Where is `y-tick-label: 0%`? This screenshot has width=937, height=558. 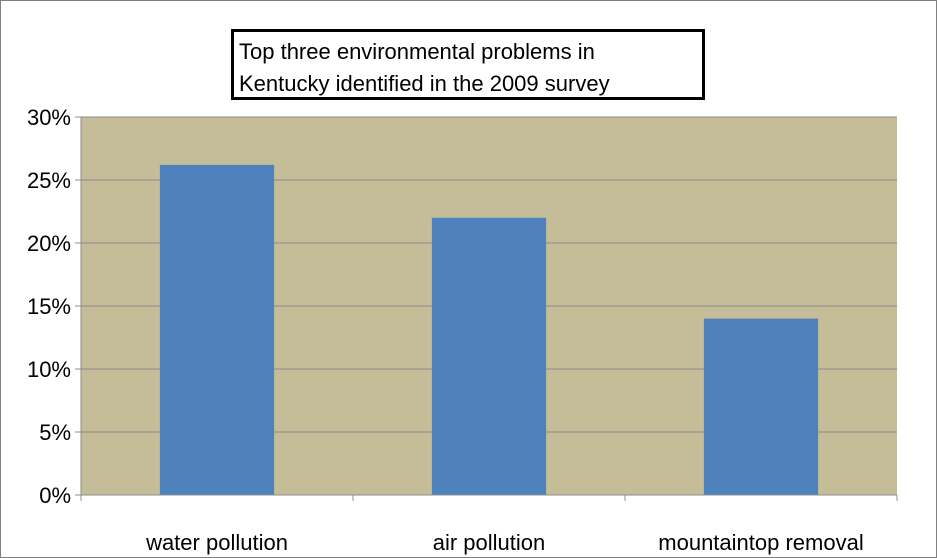 y-tick-label: 0% is located at coordinates (55, 495).